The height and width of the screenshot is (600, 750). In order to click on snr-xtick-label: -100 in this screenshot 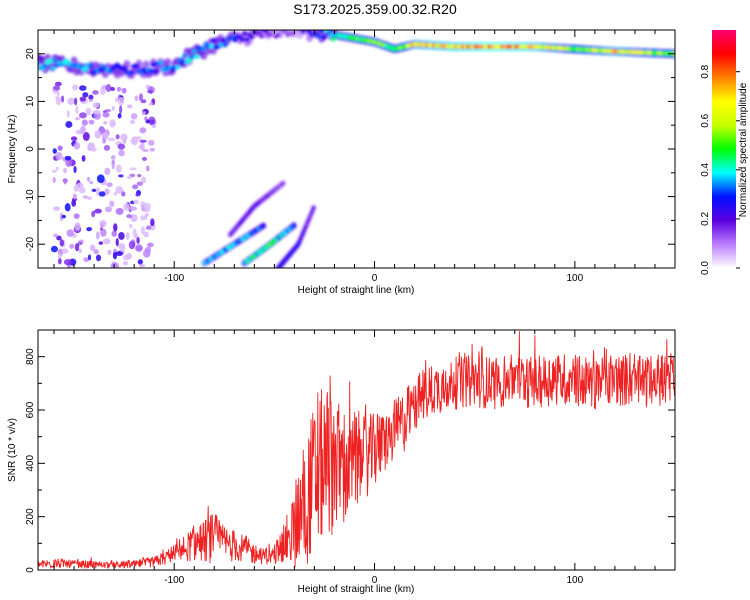, I will do `click(174, 580)`.